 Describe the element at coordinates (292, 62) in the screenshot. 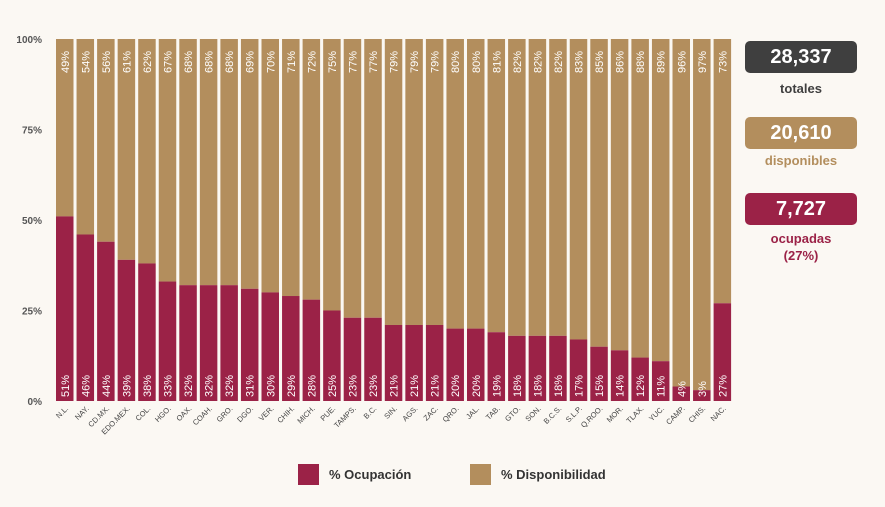

I see `label-disponibilidad: 71%` at that location.